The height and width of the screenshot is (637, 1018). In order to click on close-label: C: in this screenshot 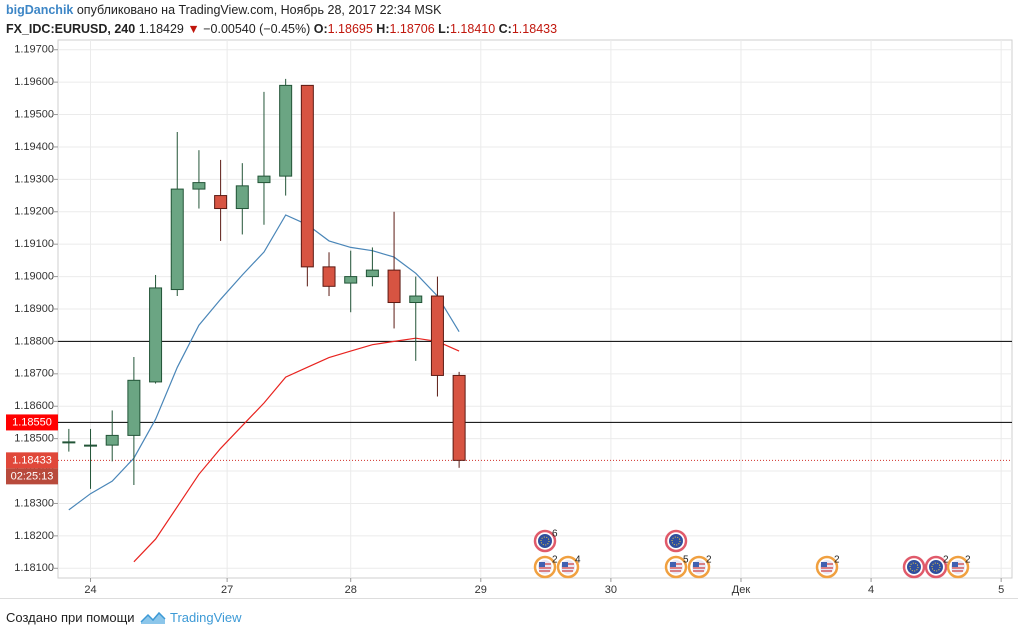, I will do `click(505, 29)`.